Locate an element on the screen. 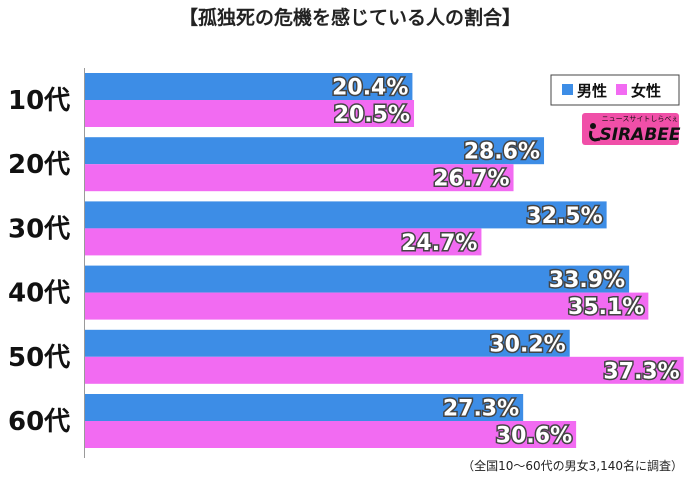 The width and height of the screenshot is (700, 480). value-label-male: 28.6% is located at coordinates (502, 152).